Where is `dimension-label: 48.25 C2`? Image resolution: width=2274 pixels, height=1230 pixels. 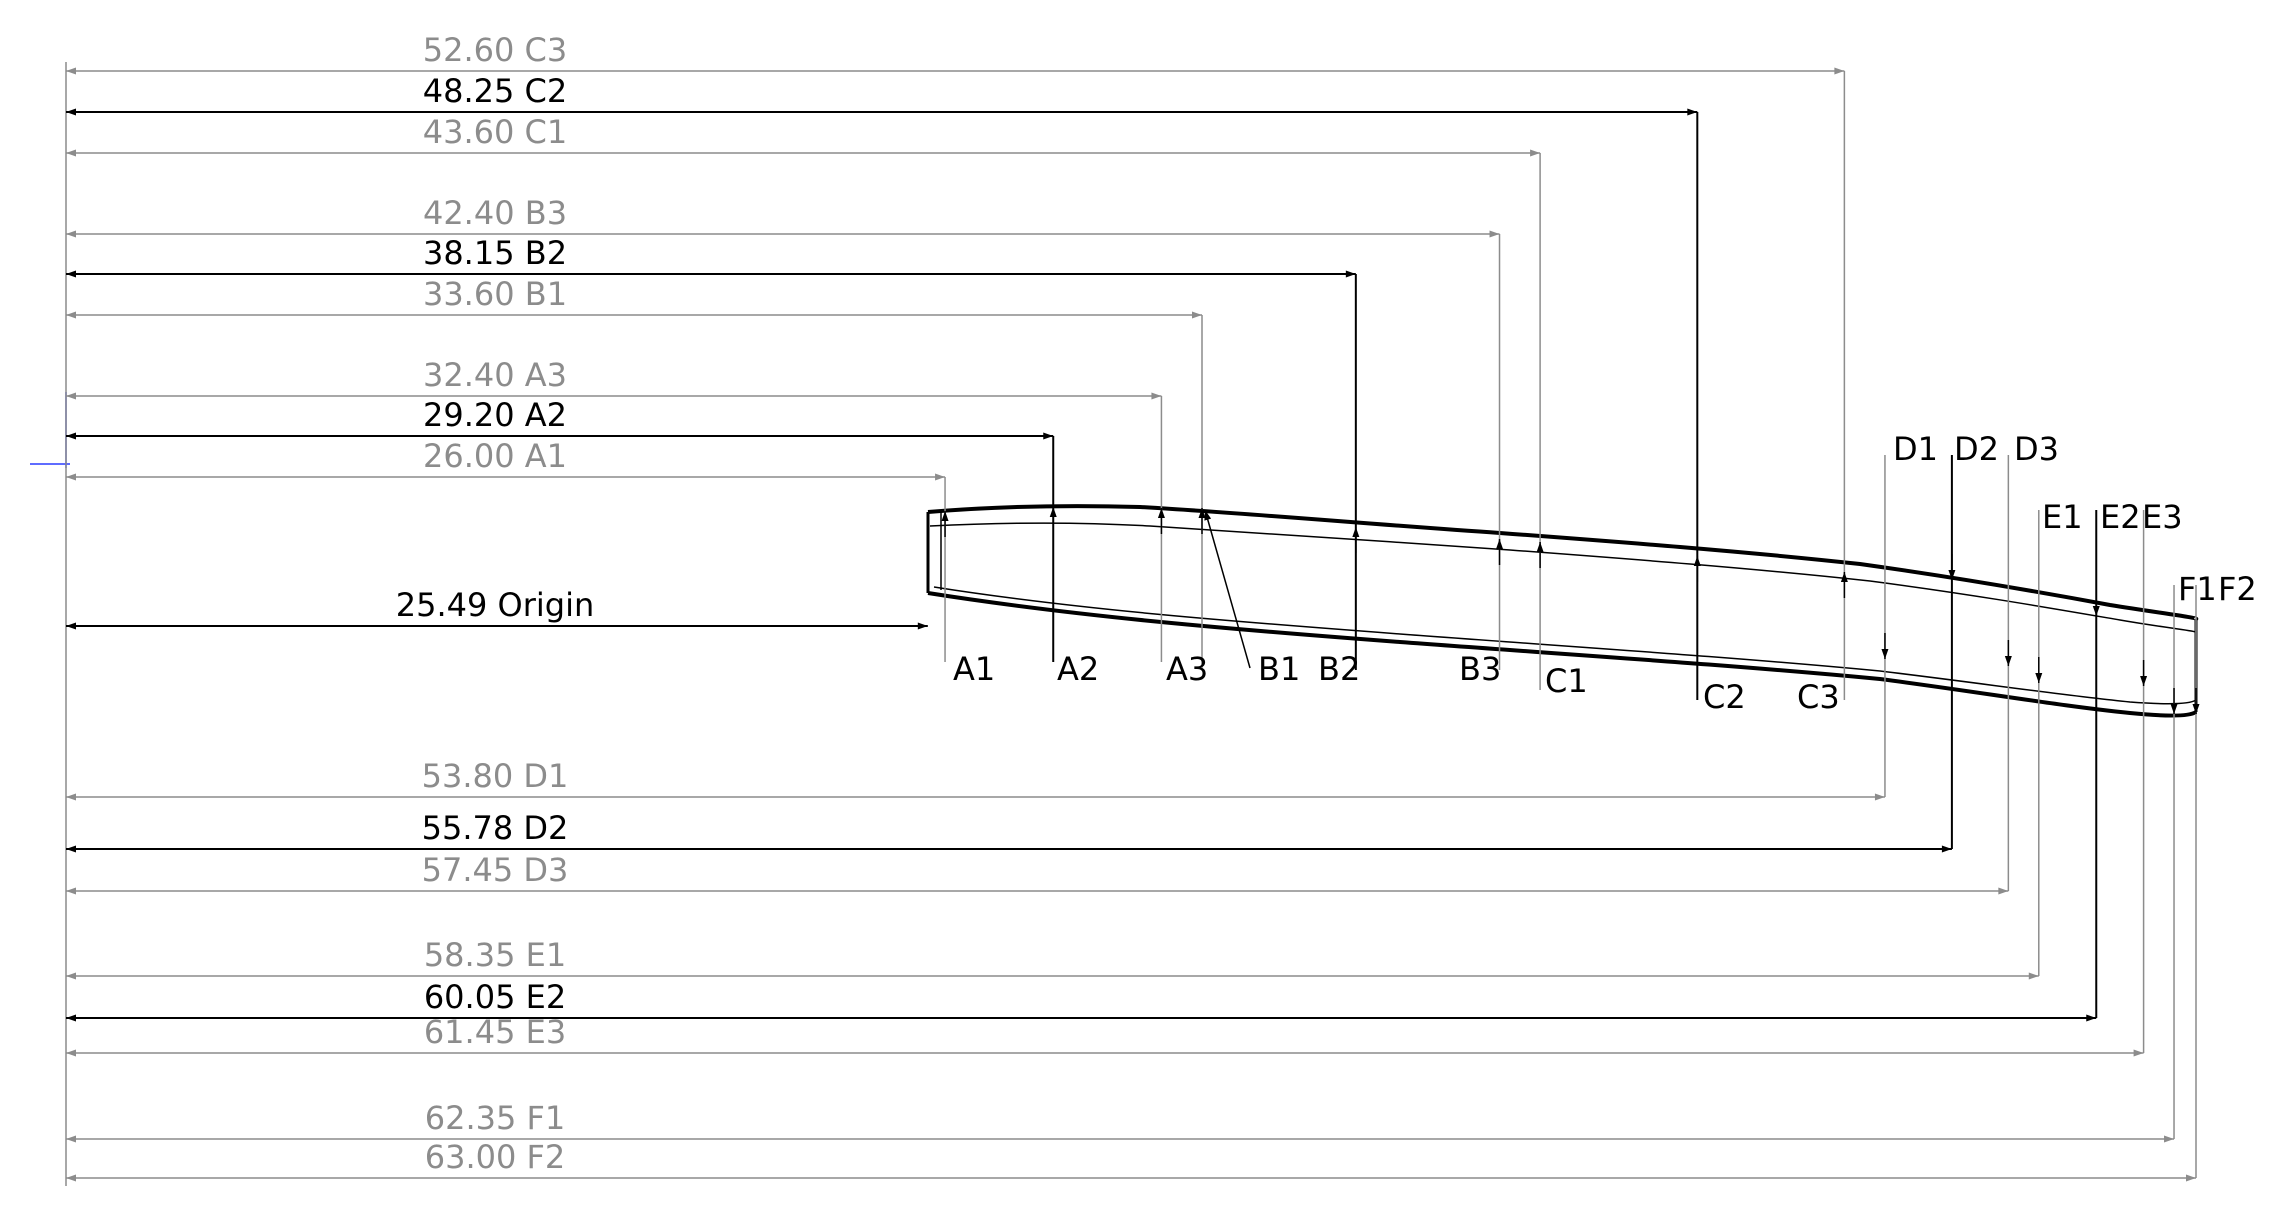
dimension-label: 48.25 C2 is located at coordinates (495, 91).